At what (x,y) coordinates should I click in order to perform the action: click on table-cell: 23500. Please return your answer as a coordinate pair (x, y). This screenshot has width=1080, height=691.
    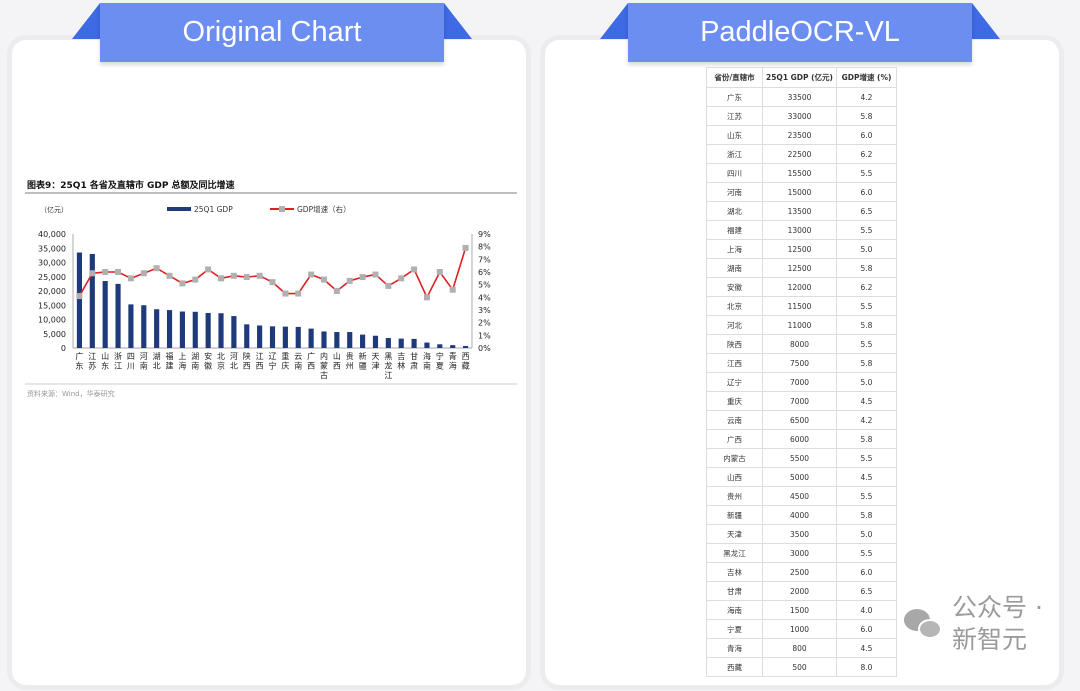
    Looking at the image, I should click on (799, 135).